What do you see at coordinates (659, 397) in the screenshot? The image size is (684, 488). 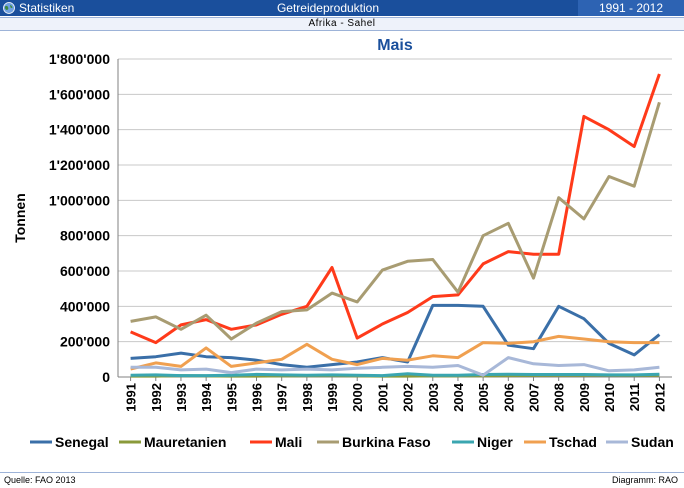 I see `x-tick-label: 2012` at bounding box center [659, 397].